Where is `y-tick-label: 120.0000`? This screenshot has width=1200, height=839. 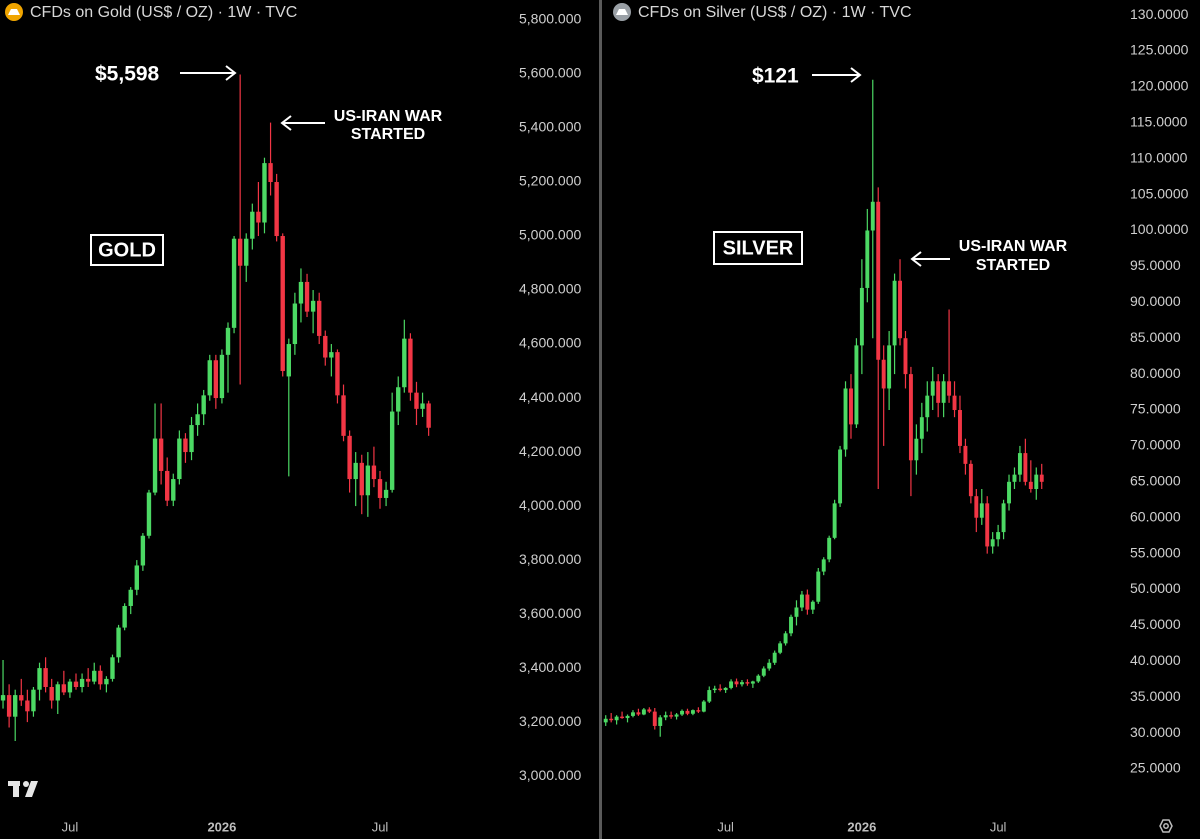 y-tick-label: 120.0000 is located at coordinates (1159, 86).